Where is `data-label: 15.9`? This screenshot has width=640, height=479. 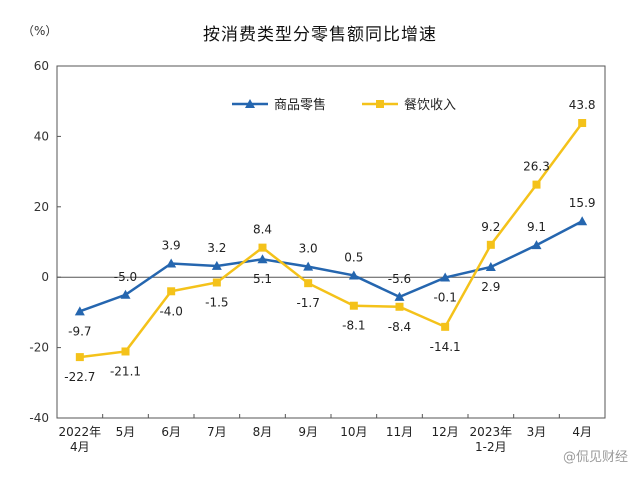 data-label: 15.9 is located at coordinates (582, 203).